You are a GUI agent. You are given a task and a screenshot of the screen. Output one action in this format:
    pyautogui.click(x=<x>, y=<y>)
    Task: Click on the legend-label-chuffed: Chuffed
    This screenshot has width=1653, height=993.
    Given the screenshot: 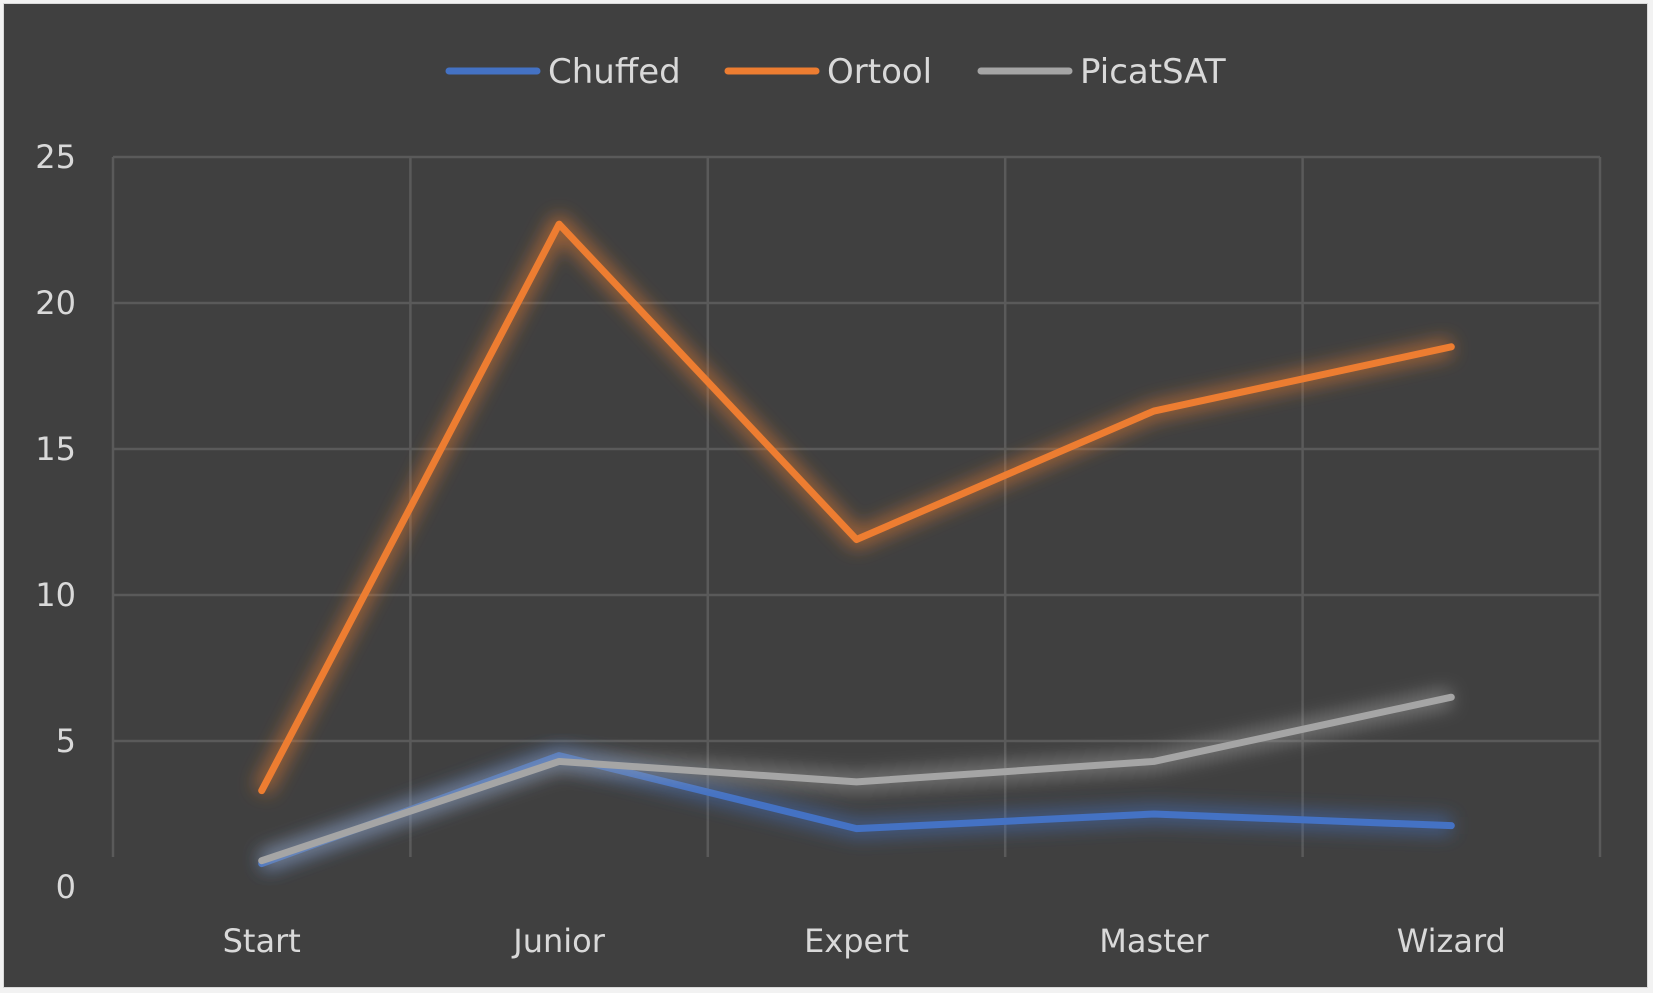 What is the action you would take?
    pyautogui.click(x=614, y=72)
    